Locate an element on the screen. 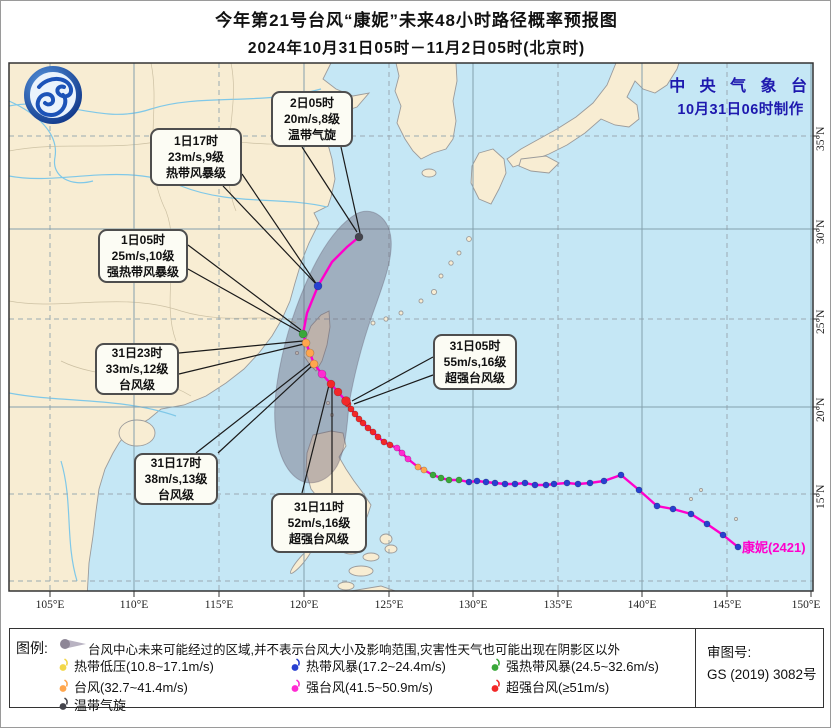  lon-label: 135°E is located at coordinates (558, 605).